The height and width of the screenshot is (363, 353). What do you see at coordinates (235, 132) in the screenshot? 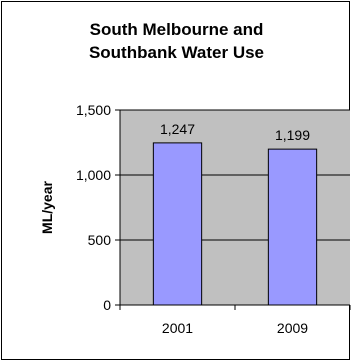
I see `data-labels: 1,247 1,199` at bounding box center [235, 132].